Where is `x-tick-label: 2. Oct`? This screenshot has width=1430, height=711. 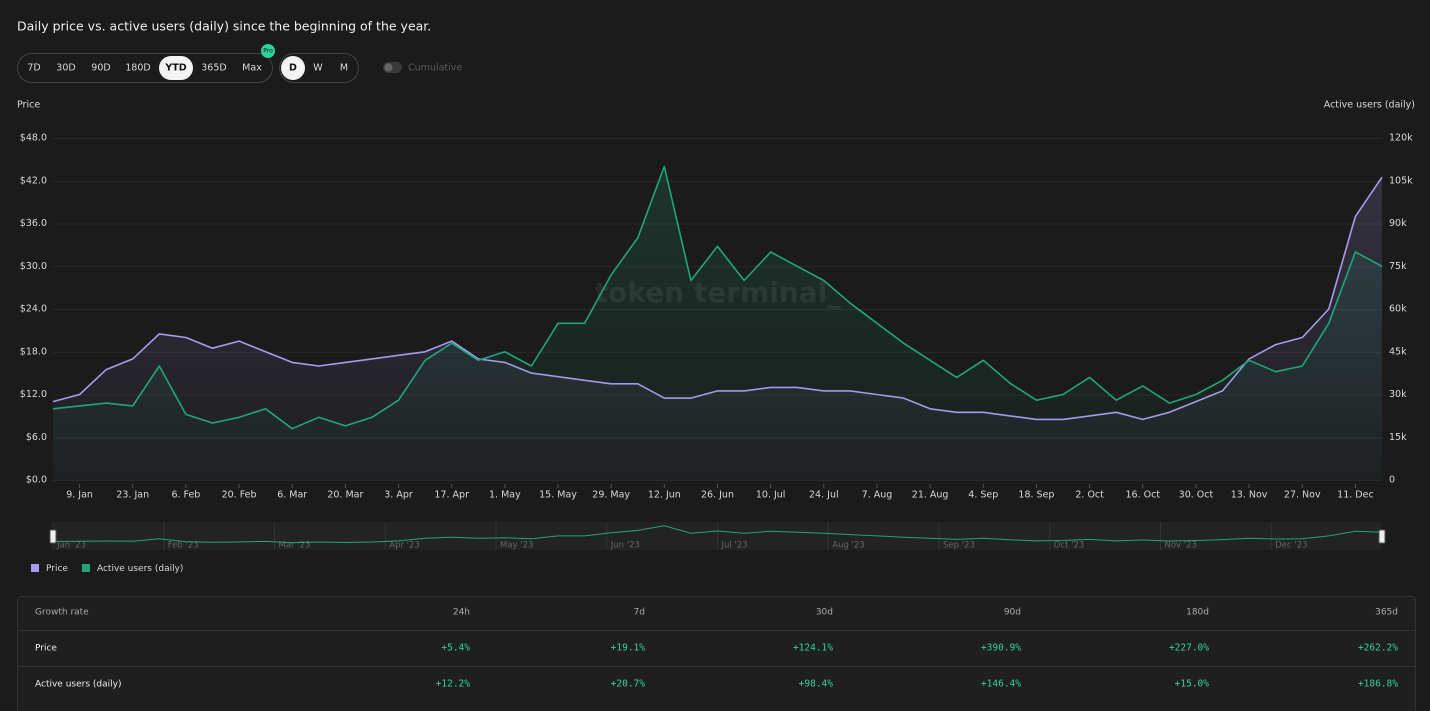 x-tick-label: 2. Oct is located at coordinates (1089, 495).